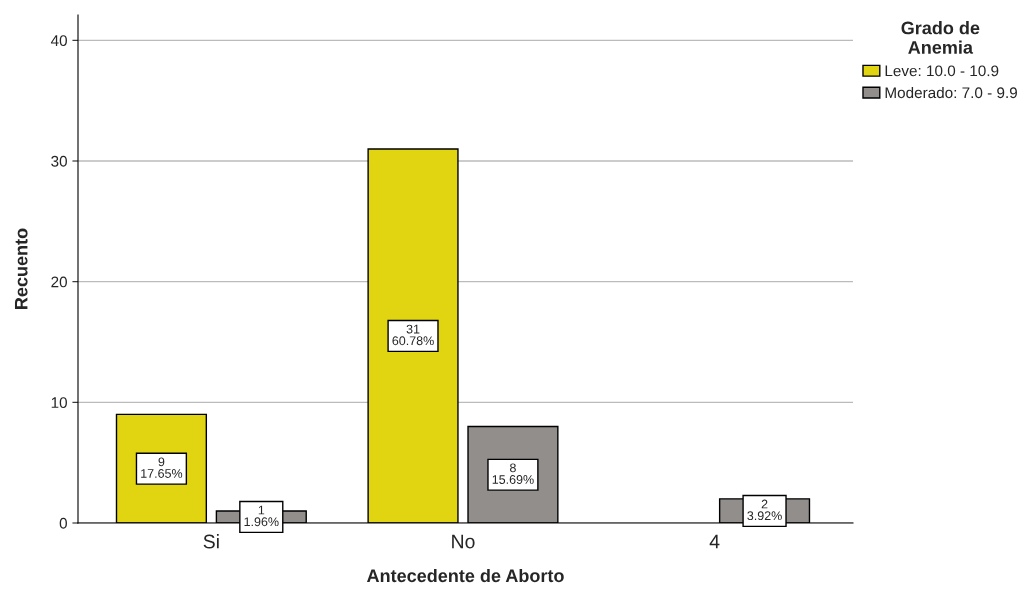  I want to click on y-tick-label: 40, so click(58, 41).